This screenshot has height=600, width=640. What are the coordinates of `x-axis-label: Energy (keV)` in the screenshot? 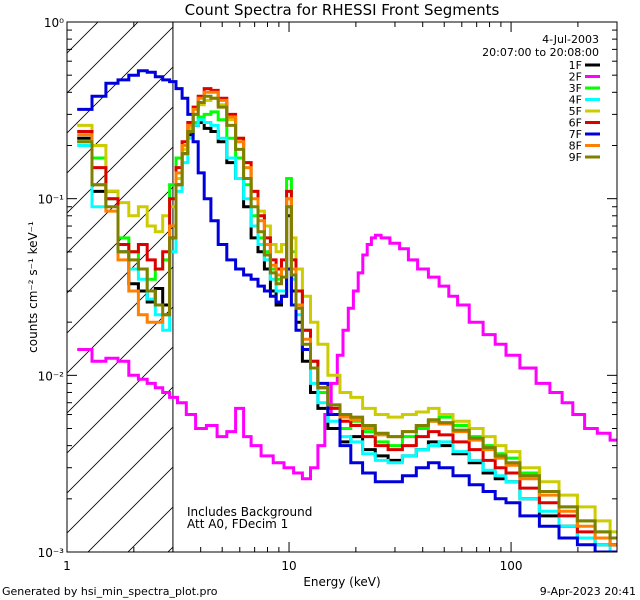 It's located at (341, 582).